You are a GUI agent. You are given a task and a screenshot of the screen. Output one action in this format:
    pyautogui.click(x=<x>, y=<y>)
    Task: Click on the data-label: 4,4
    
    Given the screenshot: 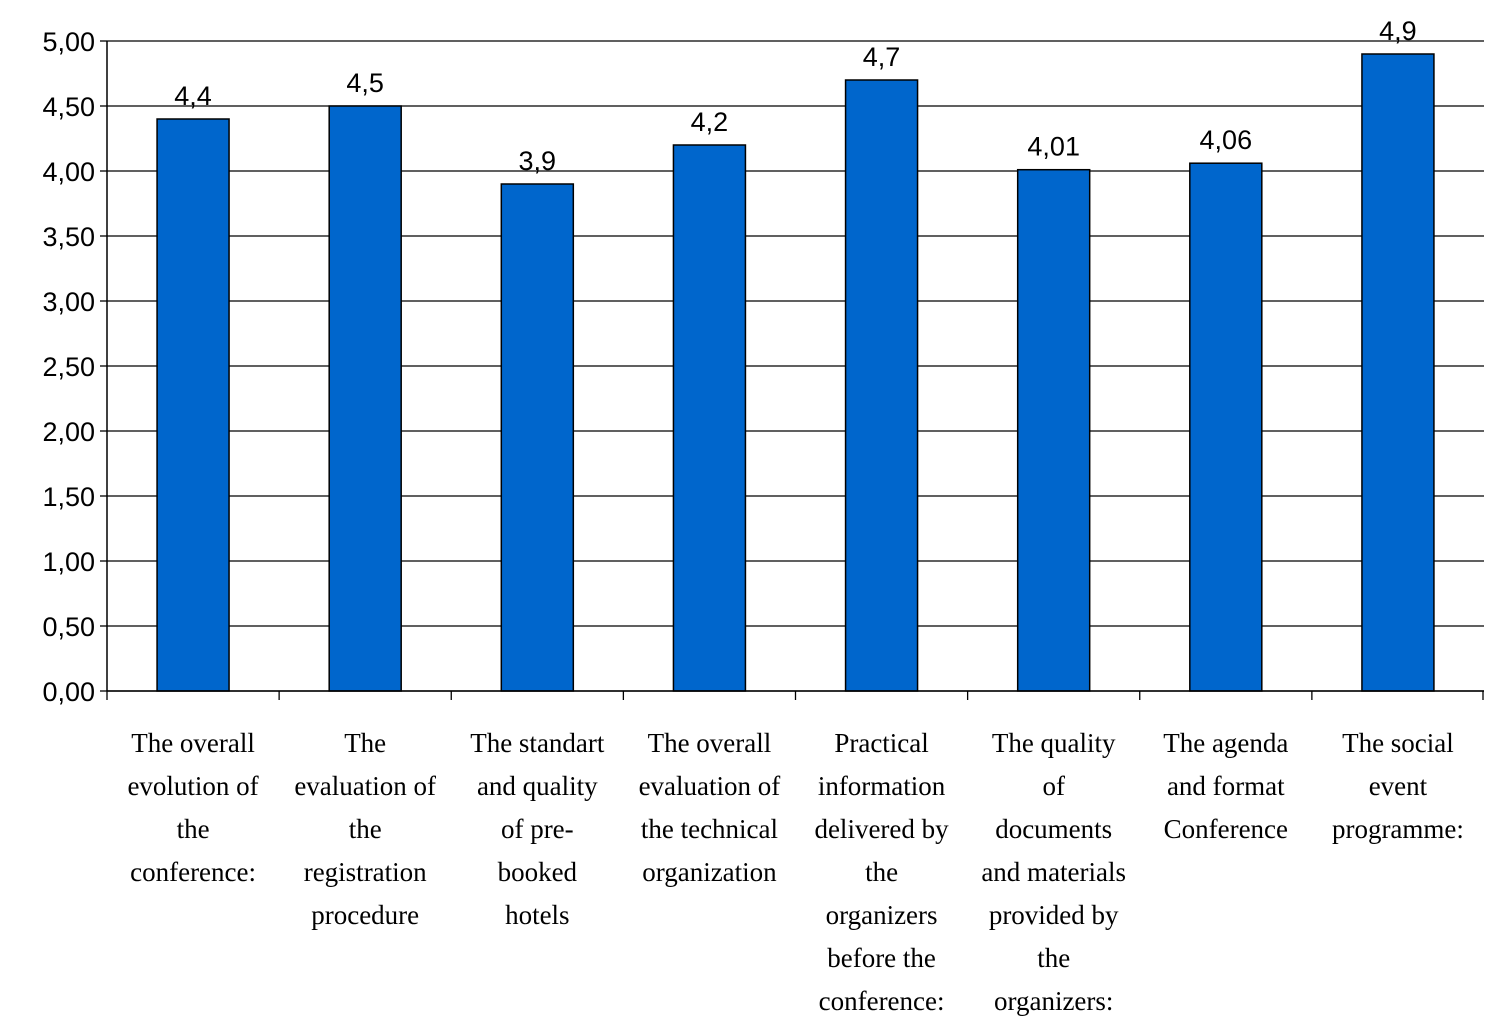 What is the action you would take?
    pyautogui.click(x=193, y=96)
    